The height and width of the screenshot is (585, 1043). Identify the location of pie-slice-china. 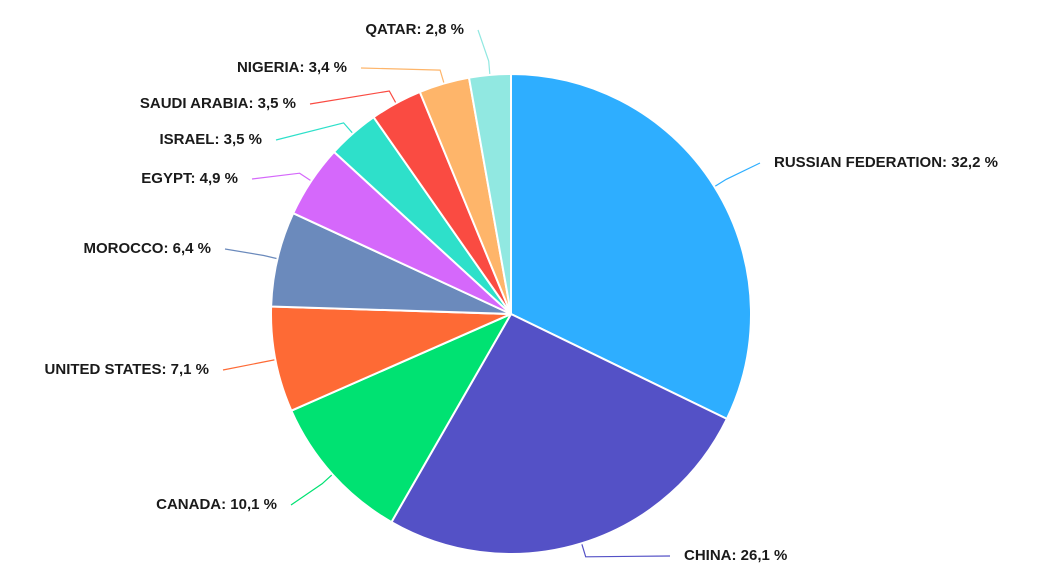
(559, 434).